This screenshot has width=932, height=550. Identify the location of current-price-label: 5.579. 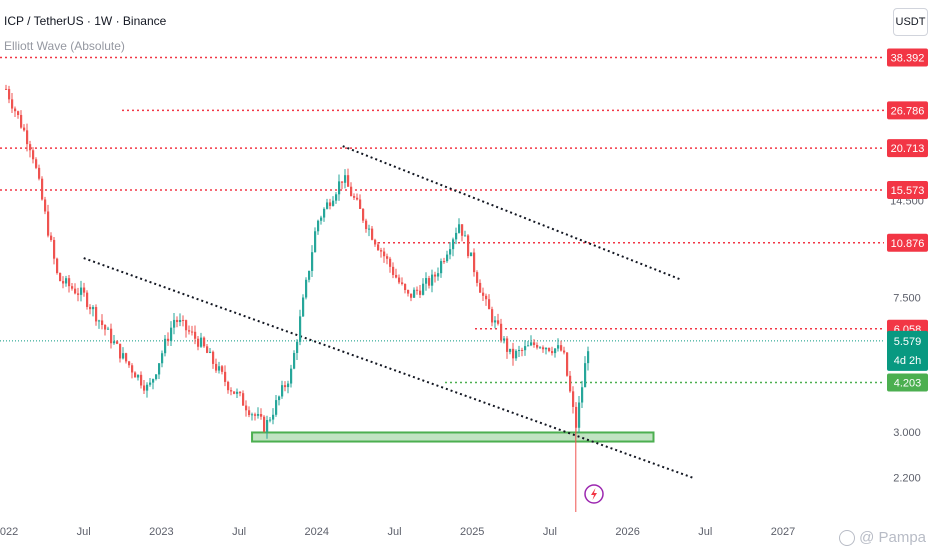
(908, 342).